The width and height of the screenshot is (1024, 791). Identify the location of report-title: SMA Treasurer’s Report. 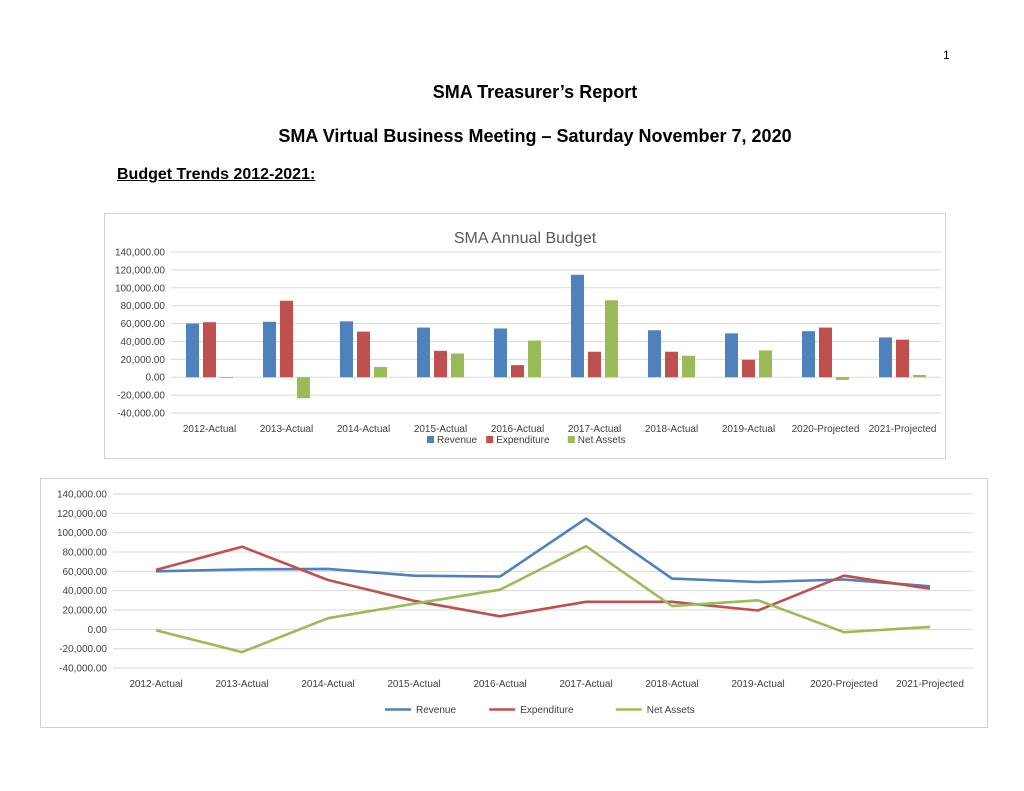
(535, 92).